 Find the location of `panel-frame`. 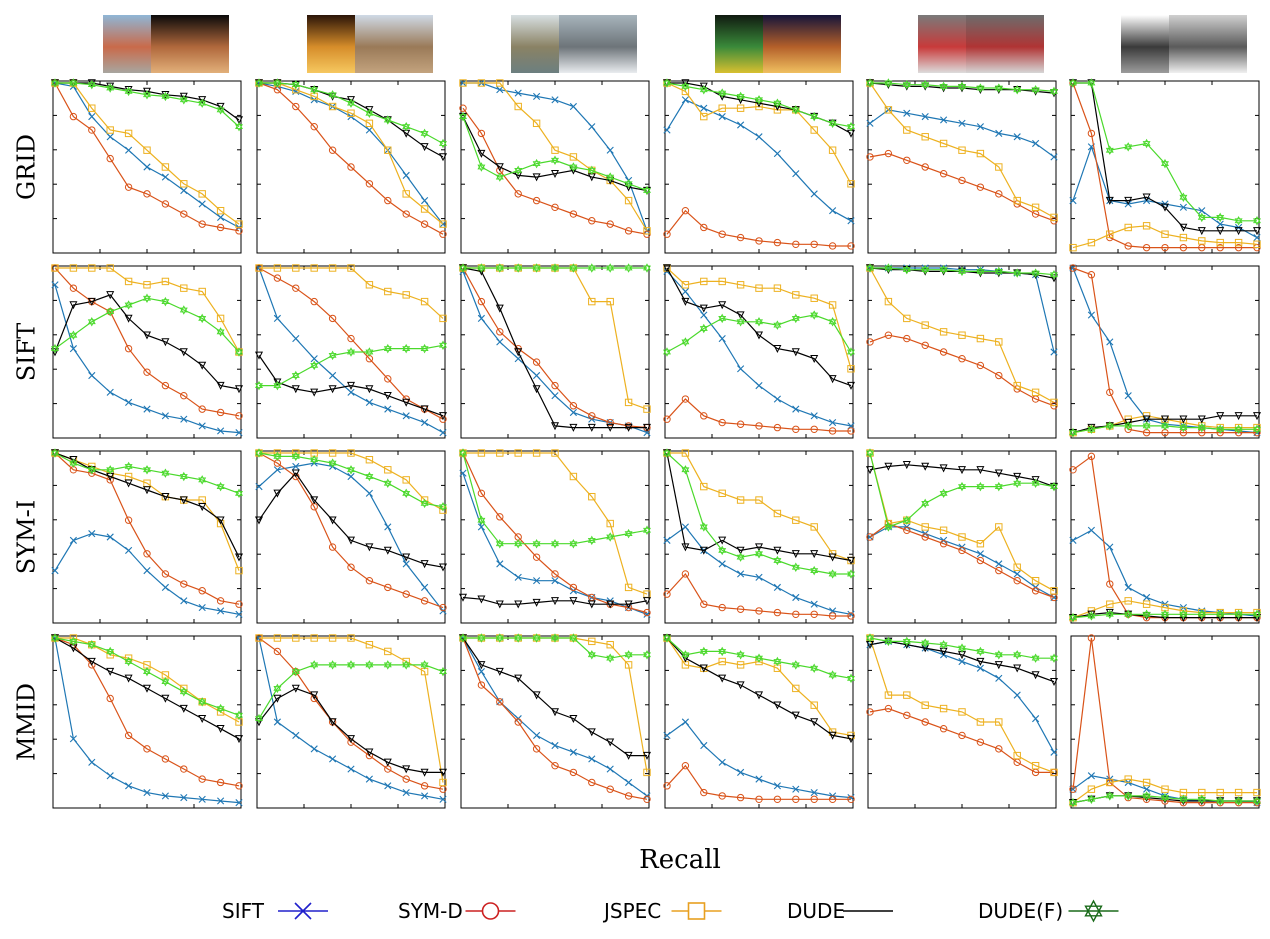

panel-frame is located at coordinates (555, 722).